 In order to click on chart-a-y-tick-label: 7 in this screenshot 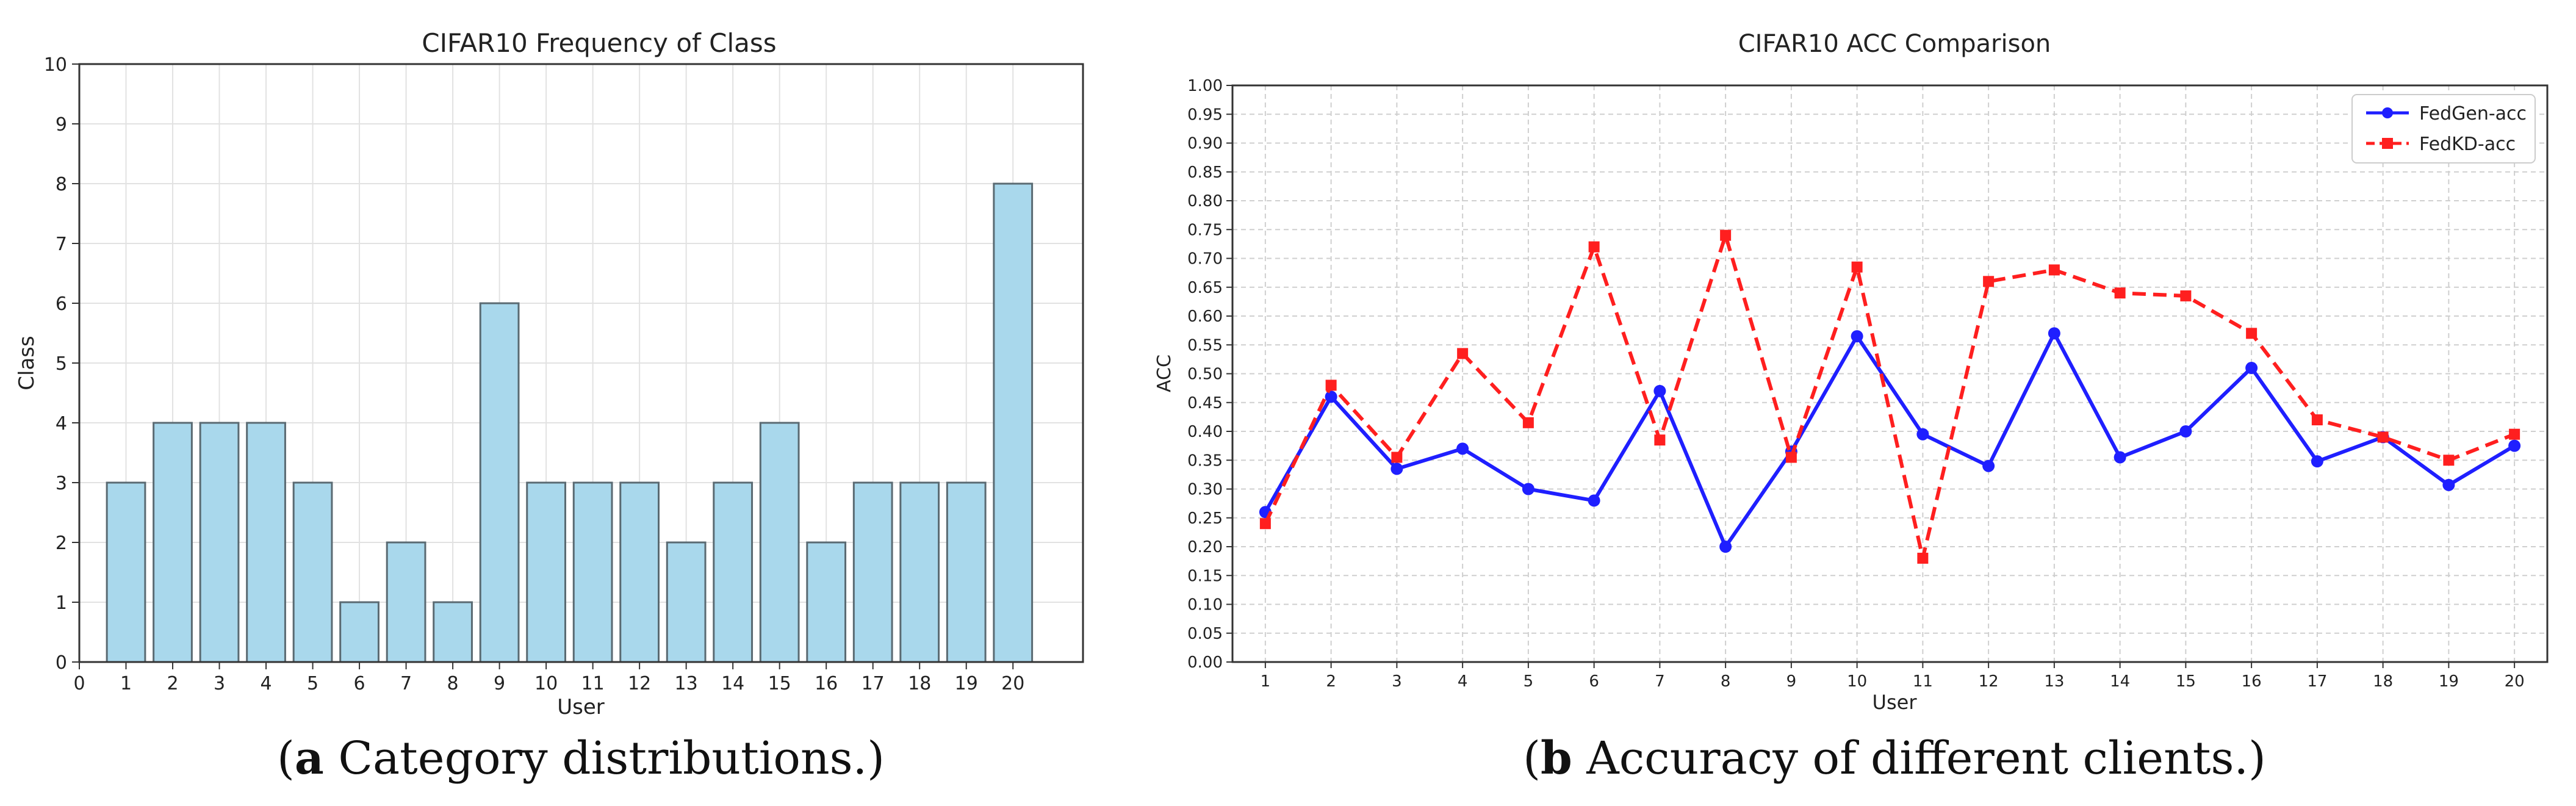, I will do `click(61, 245)`.